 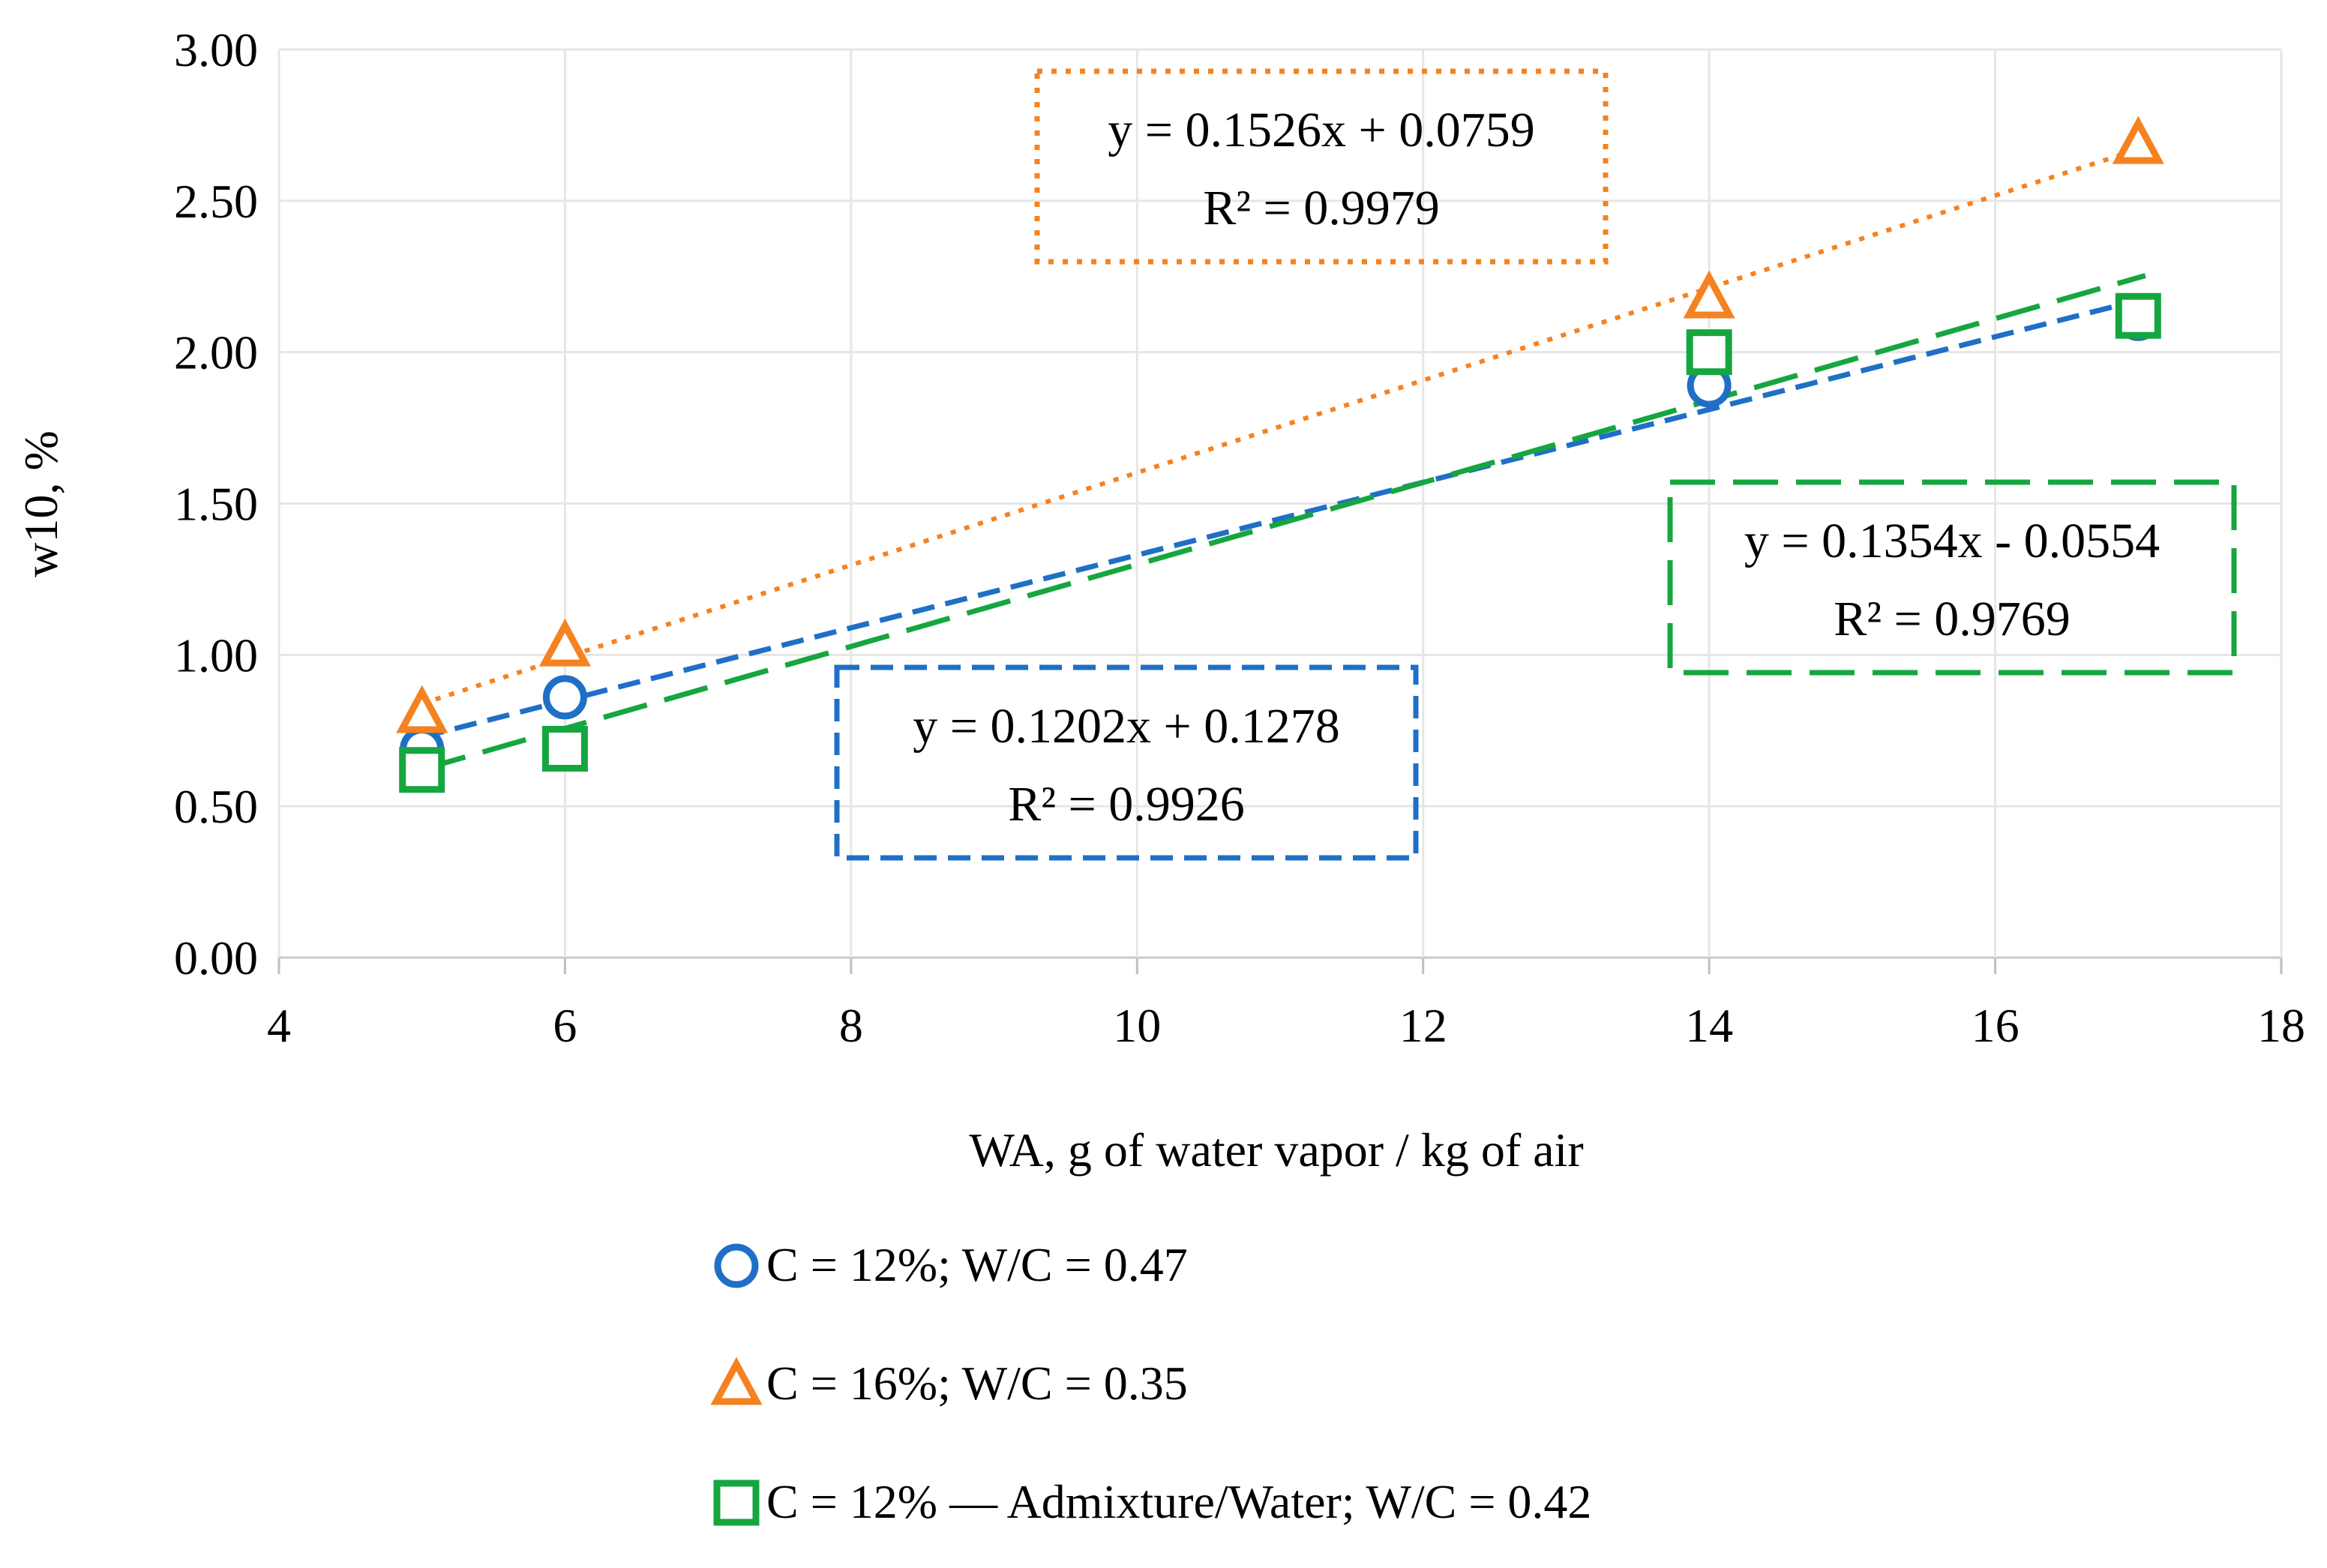 I want to click on y-axis-title: w10, %, so click(x=40, y=504).